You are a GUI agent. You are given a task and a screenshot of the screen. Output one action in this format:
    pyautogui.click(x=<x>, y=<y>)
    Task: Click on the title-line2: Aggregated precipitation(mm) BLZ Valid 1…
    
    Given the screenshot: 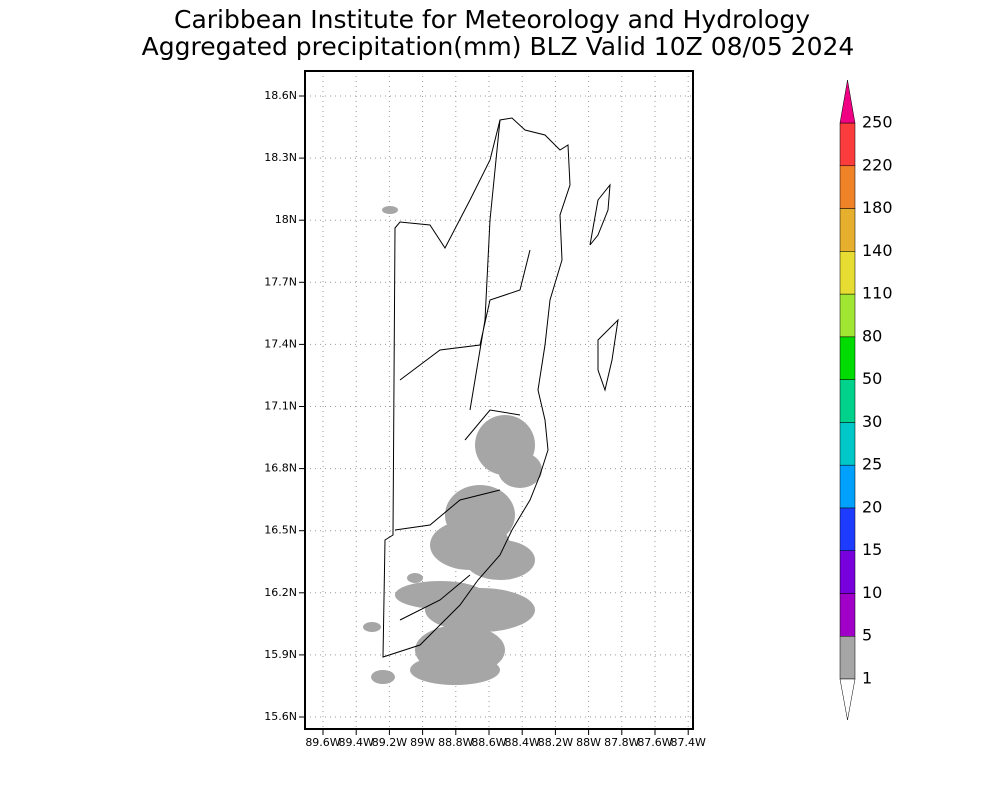 What is the action you would take?
    pyautogui.click(x=498, y=46)
    